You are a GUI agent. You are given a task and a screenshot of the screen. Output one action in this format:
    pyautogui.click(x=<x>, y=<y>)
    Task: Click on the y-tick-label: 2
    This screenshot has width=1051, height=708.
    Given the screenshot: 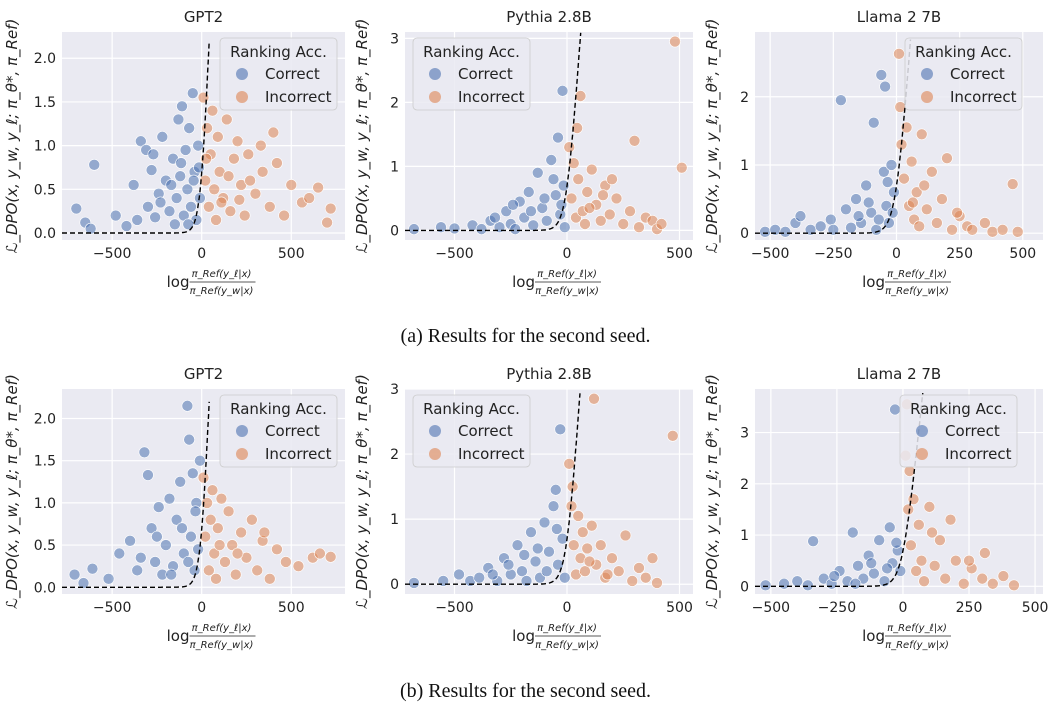 What is the action you would take?
    pyautogui.click(x=744, y=485)
    